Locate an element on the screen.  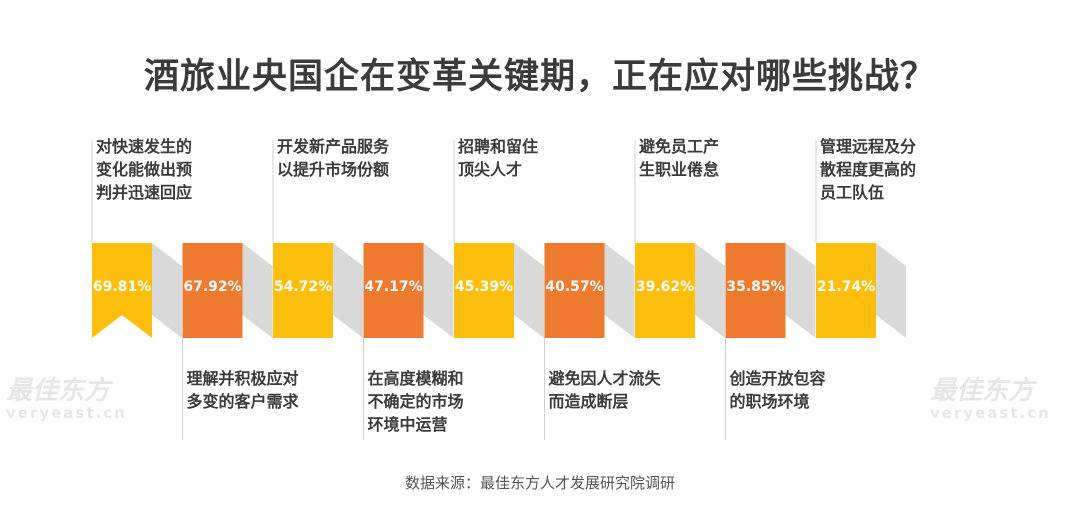
category-label: 开发新产品服务 以提升市场份额 is located at coordinates (342, 158).